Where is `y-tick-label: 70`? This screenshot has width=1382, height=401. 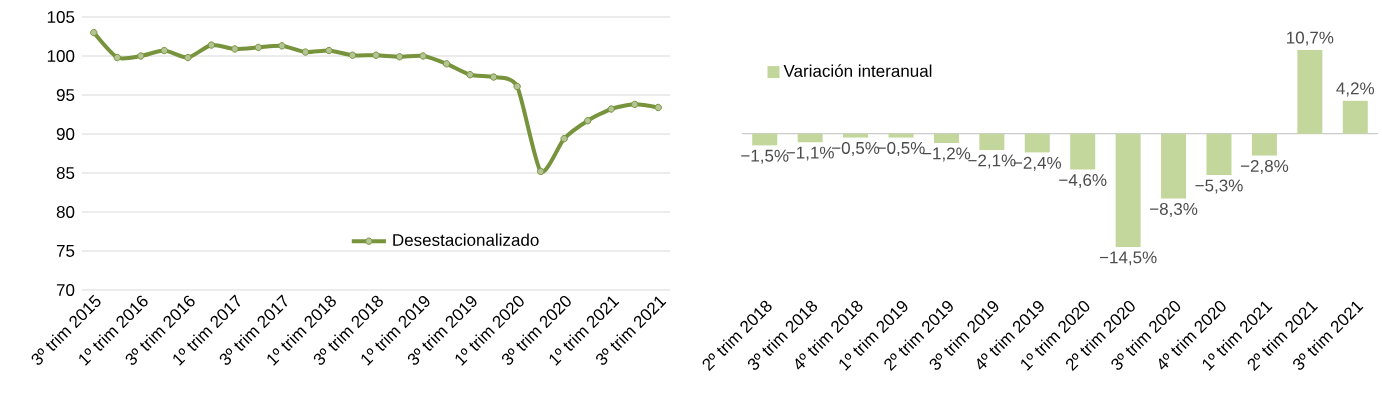 y-tick-label: 70 is located at coordinates (65, 289).